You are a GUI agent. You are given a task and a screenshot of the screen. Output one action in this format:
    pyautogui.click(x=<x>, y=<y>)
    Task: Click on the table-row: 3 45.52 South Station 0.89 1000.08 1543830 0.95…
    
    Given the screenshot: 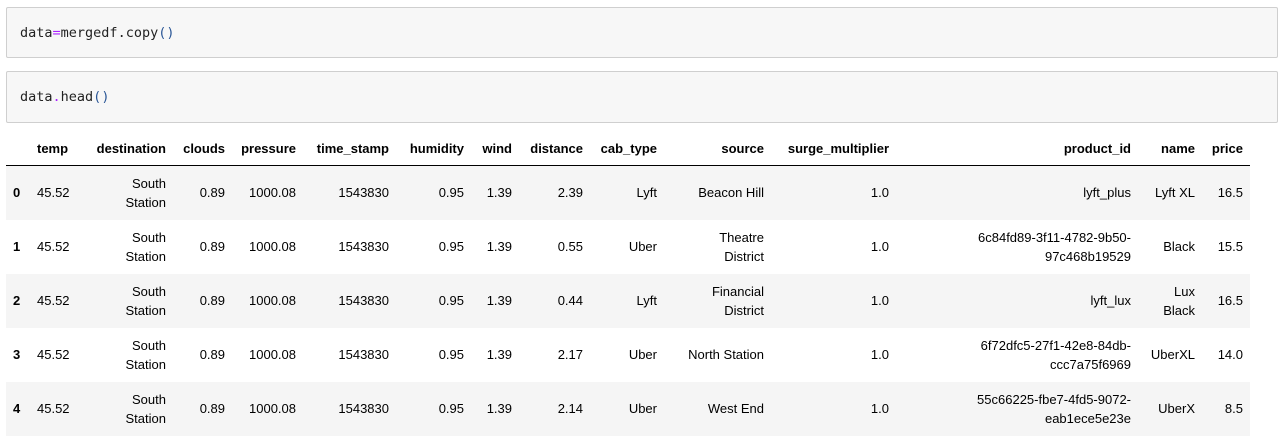 What is the action you would take?
    pyautogui.click(x=628, y=354)
    